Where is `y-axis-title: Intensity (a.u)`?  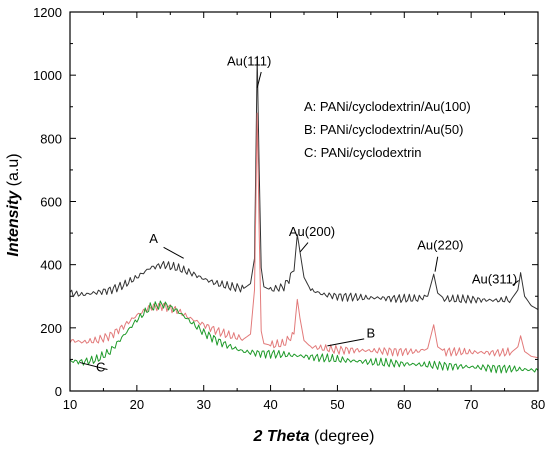 y-axis-title: Intensity (a.u) is located at coordinates (13, 204).